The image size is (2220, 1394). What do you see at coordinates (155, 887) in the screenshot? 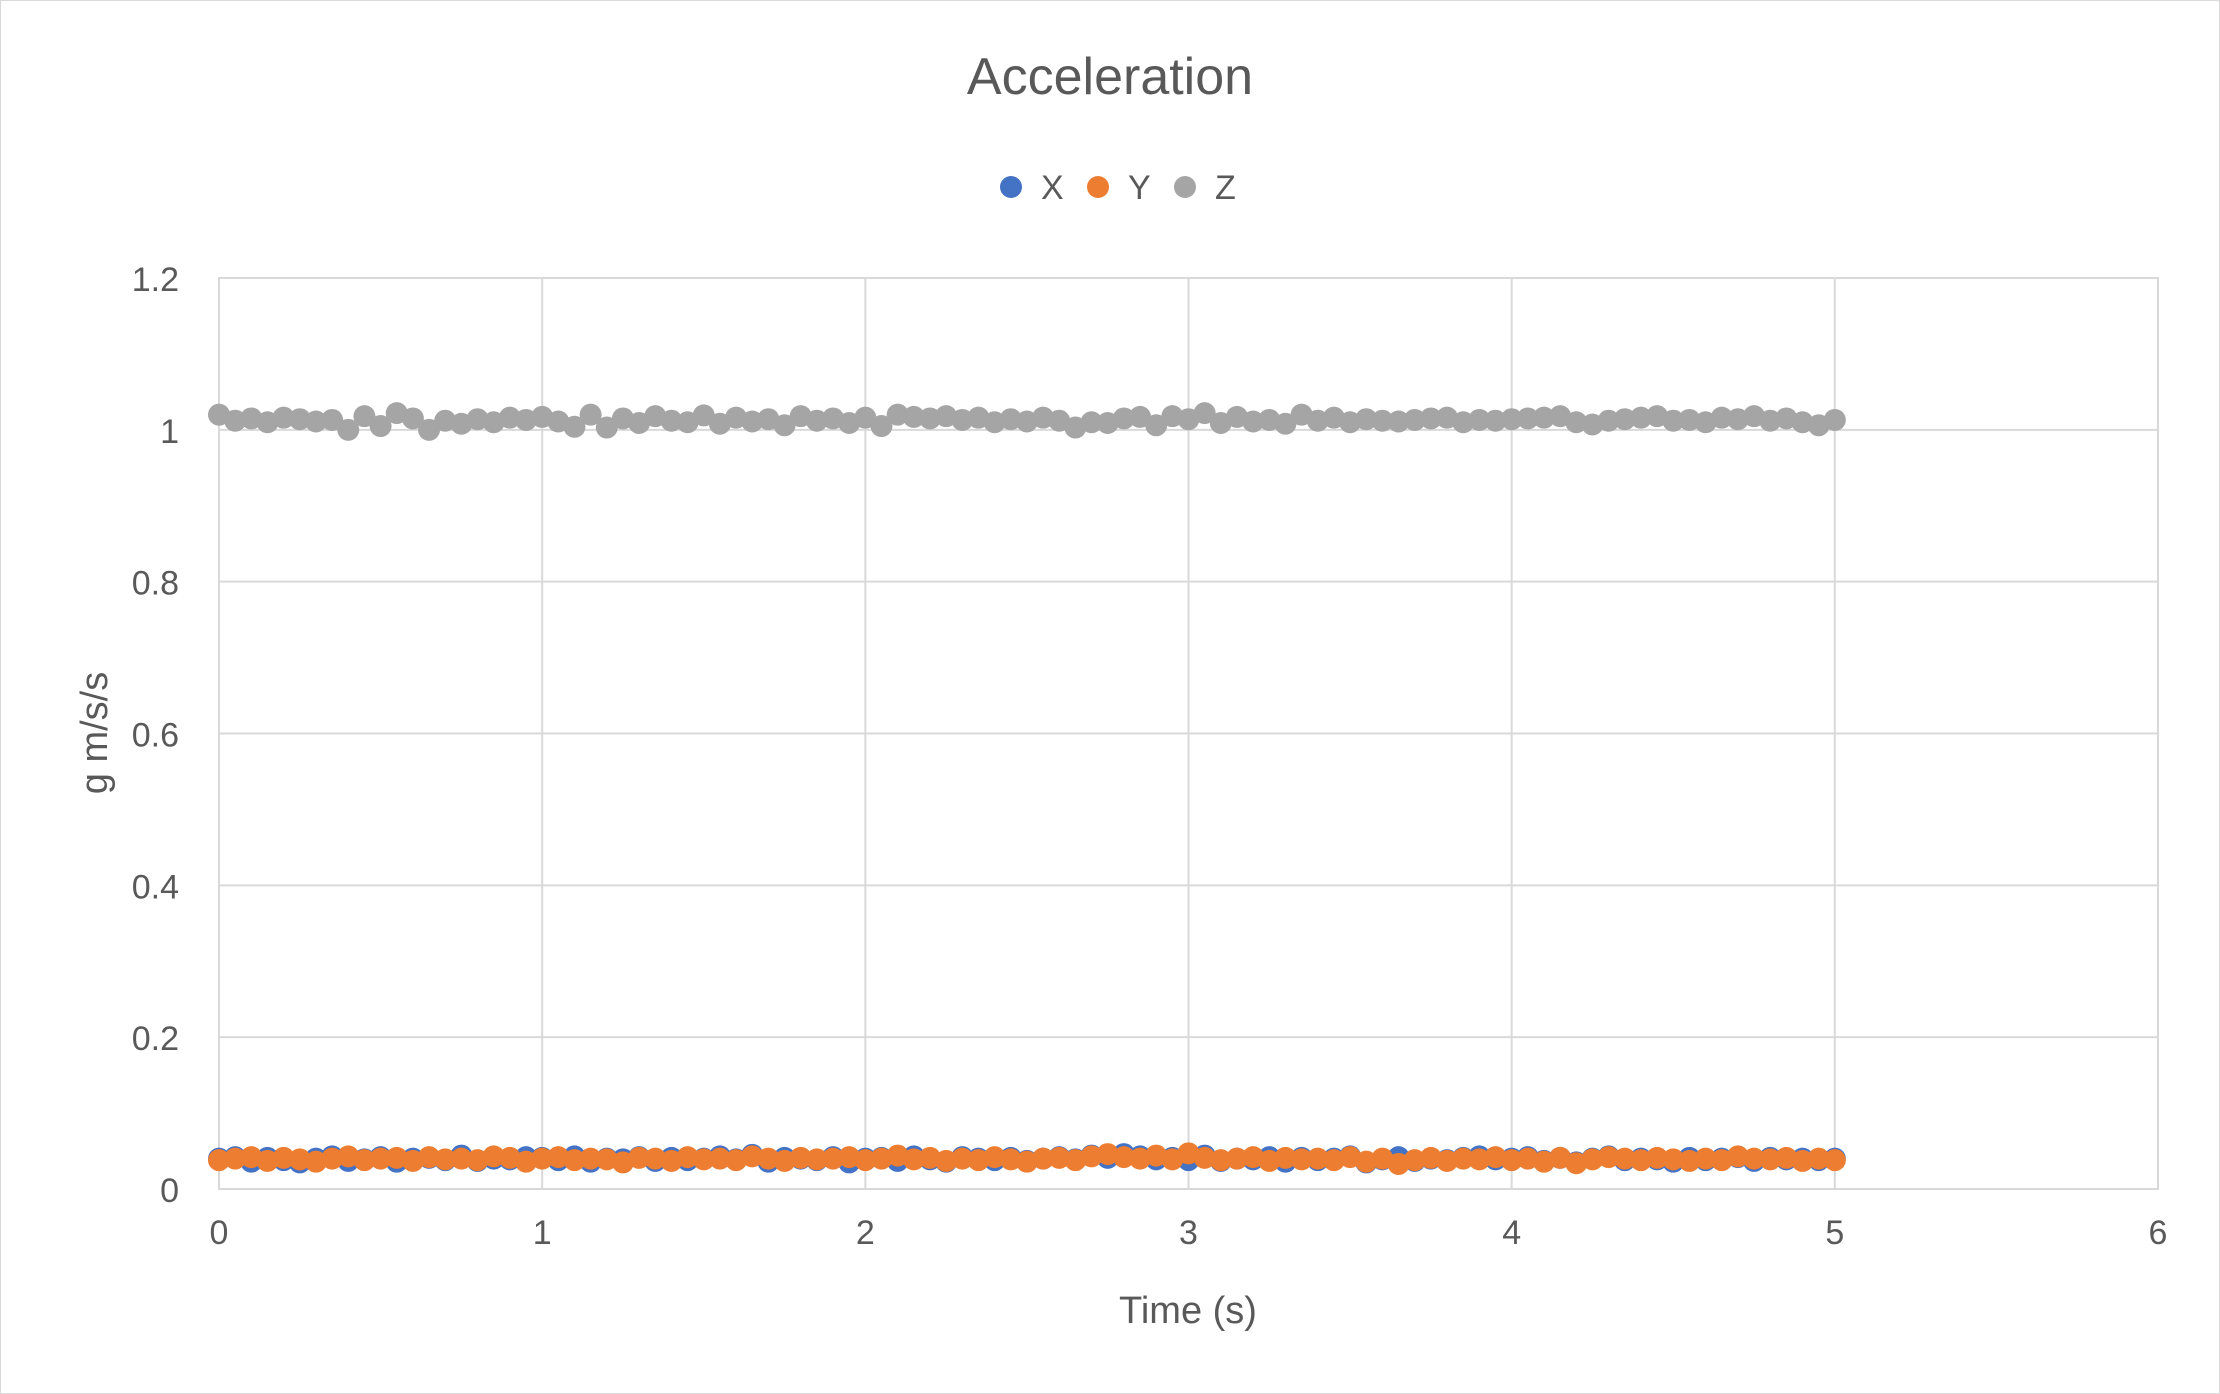
I see `y-tick-label: 0.4` at bounding box center [155, 887].